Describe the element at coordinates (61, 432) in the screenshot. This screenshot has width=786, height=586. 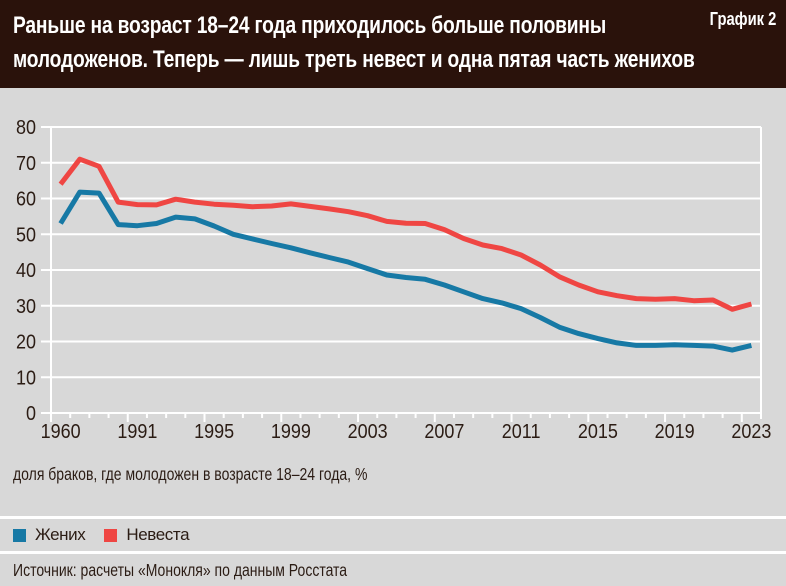
I see `svg-text: 1960` at that location.